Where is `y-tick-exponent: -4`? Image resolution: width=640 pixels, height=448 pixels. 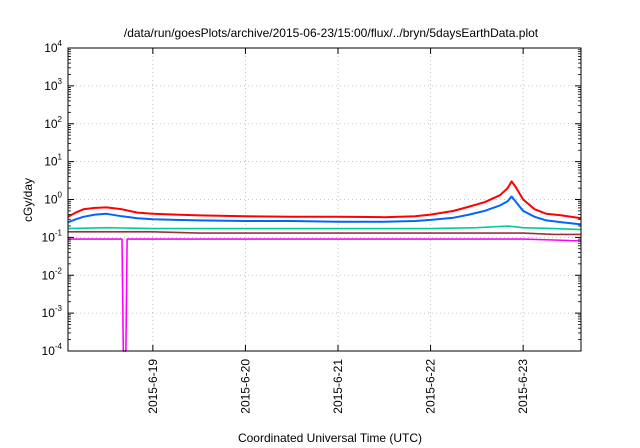 y-tick-exponent: -4 is located at coordinates (59, 346).